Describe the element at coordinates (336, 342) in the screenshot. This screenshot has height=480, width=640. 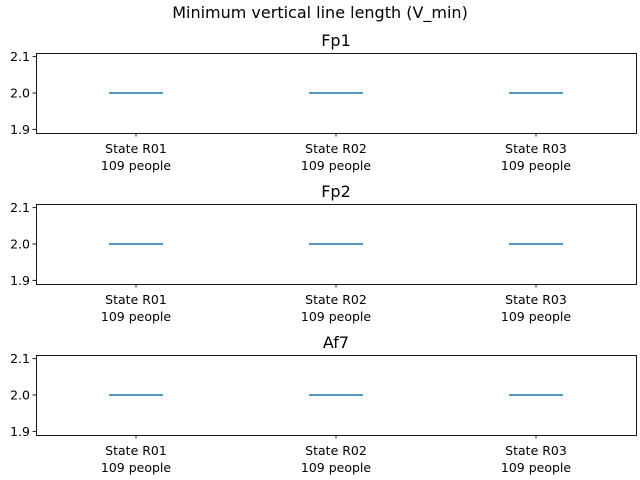
I see `panel-title: Af7` at that location.